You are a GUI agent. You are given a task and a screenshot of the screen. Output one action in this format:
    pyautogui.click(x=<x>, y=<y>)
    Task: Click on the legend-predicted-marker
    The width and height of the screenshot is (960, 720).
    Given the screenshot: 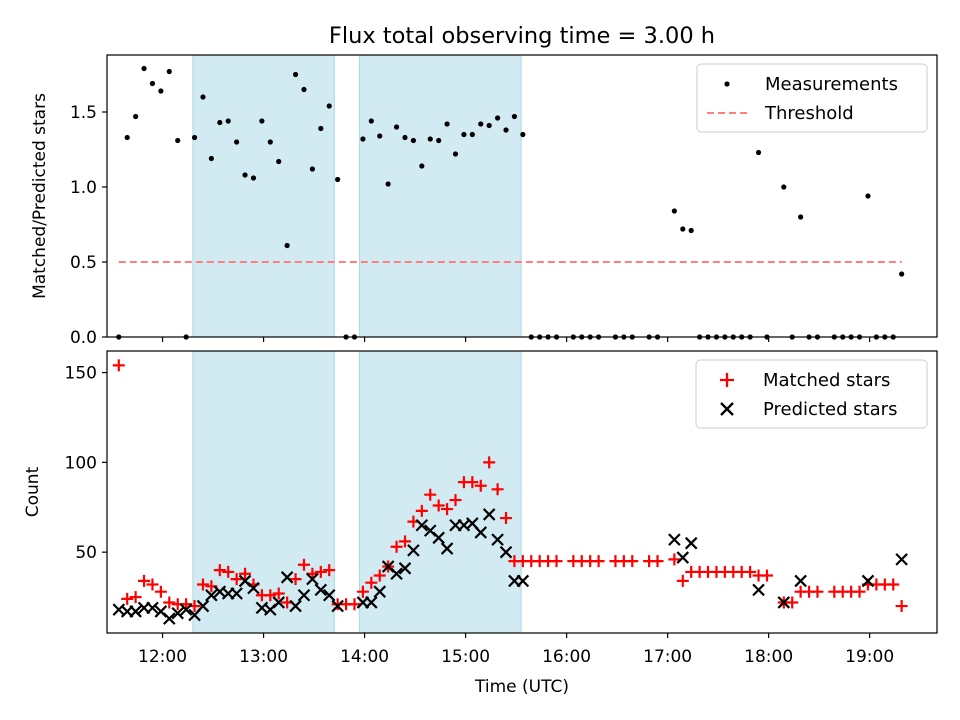 What is the action you would take?
    pyautogui.click(x=727, y=409)
    